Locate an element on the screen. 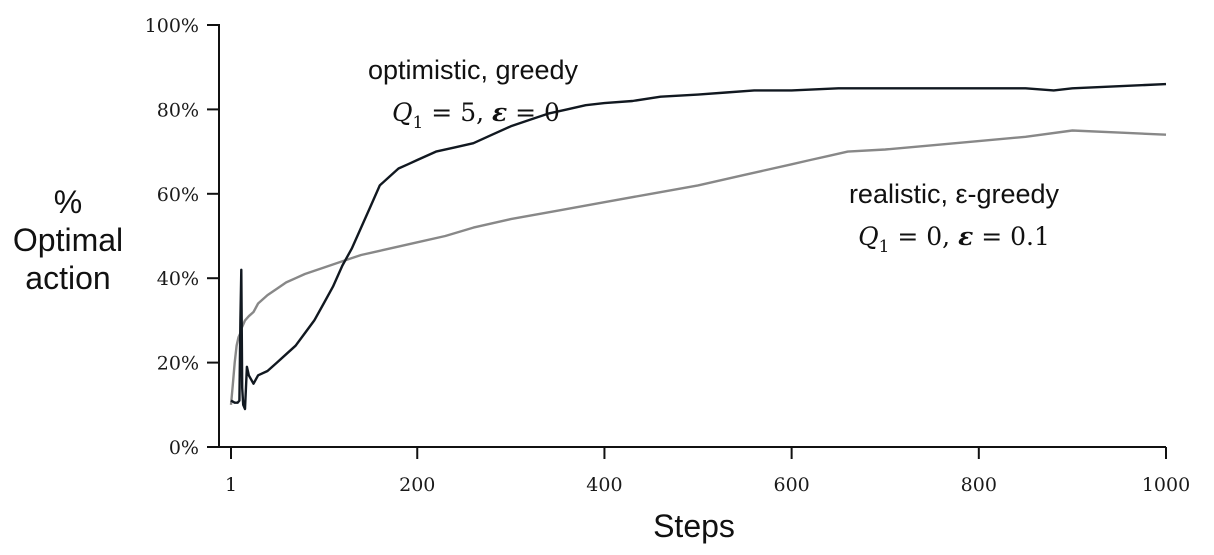 This screenshot has height=555, width=1214. y-tick-label: 100% is located at coordinates (172, 26).